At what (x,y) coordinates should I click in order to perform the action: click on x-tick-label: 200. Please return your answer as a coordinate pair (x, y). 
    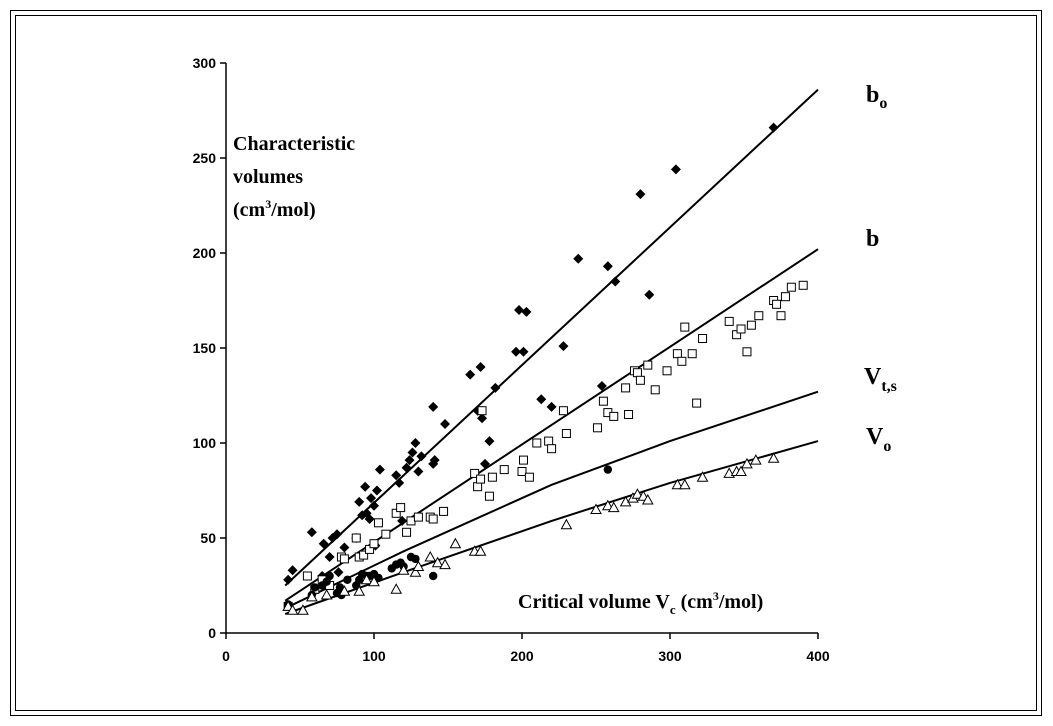
    Looking at the image, I should click on (522, 656).